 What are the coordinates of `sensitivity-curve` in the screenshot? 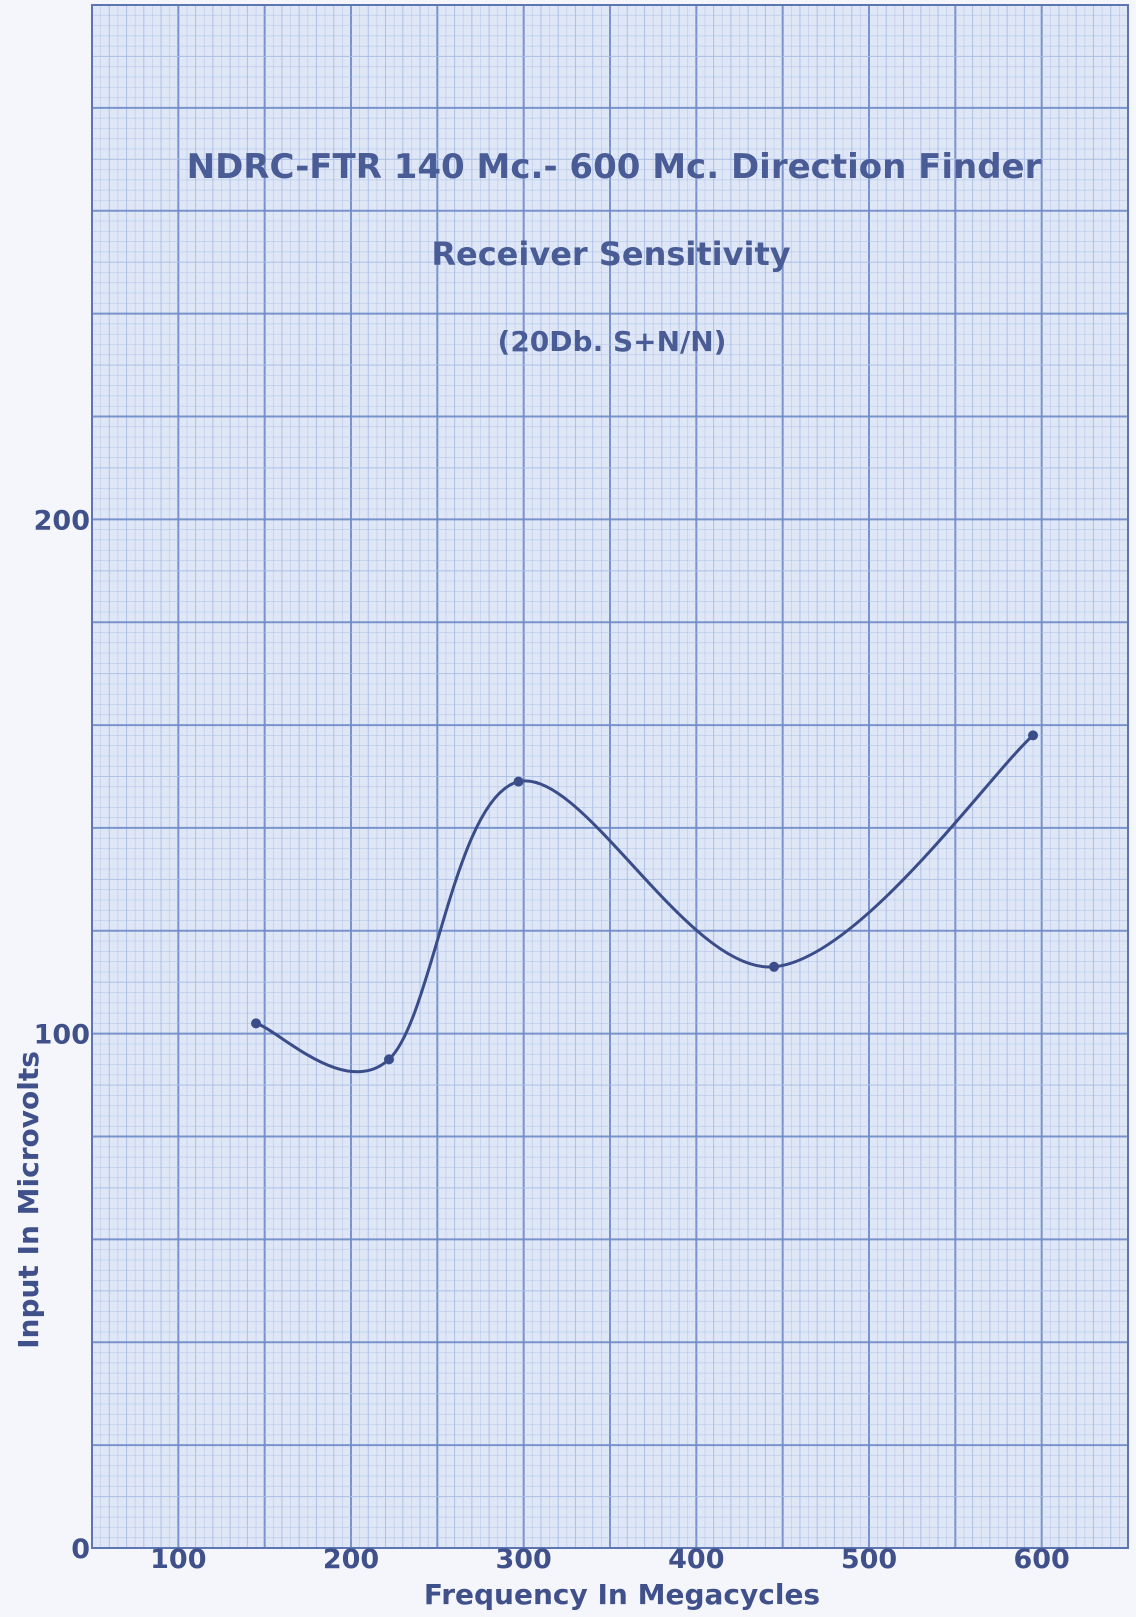 It's located at (645, 904).